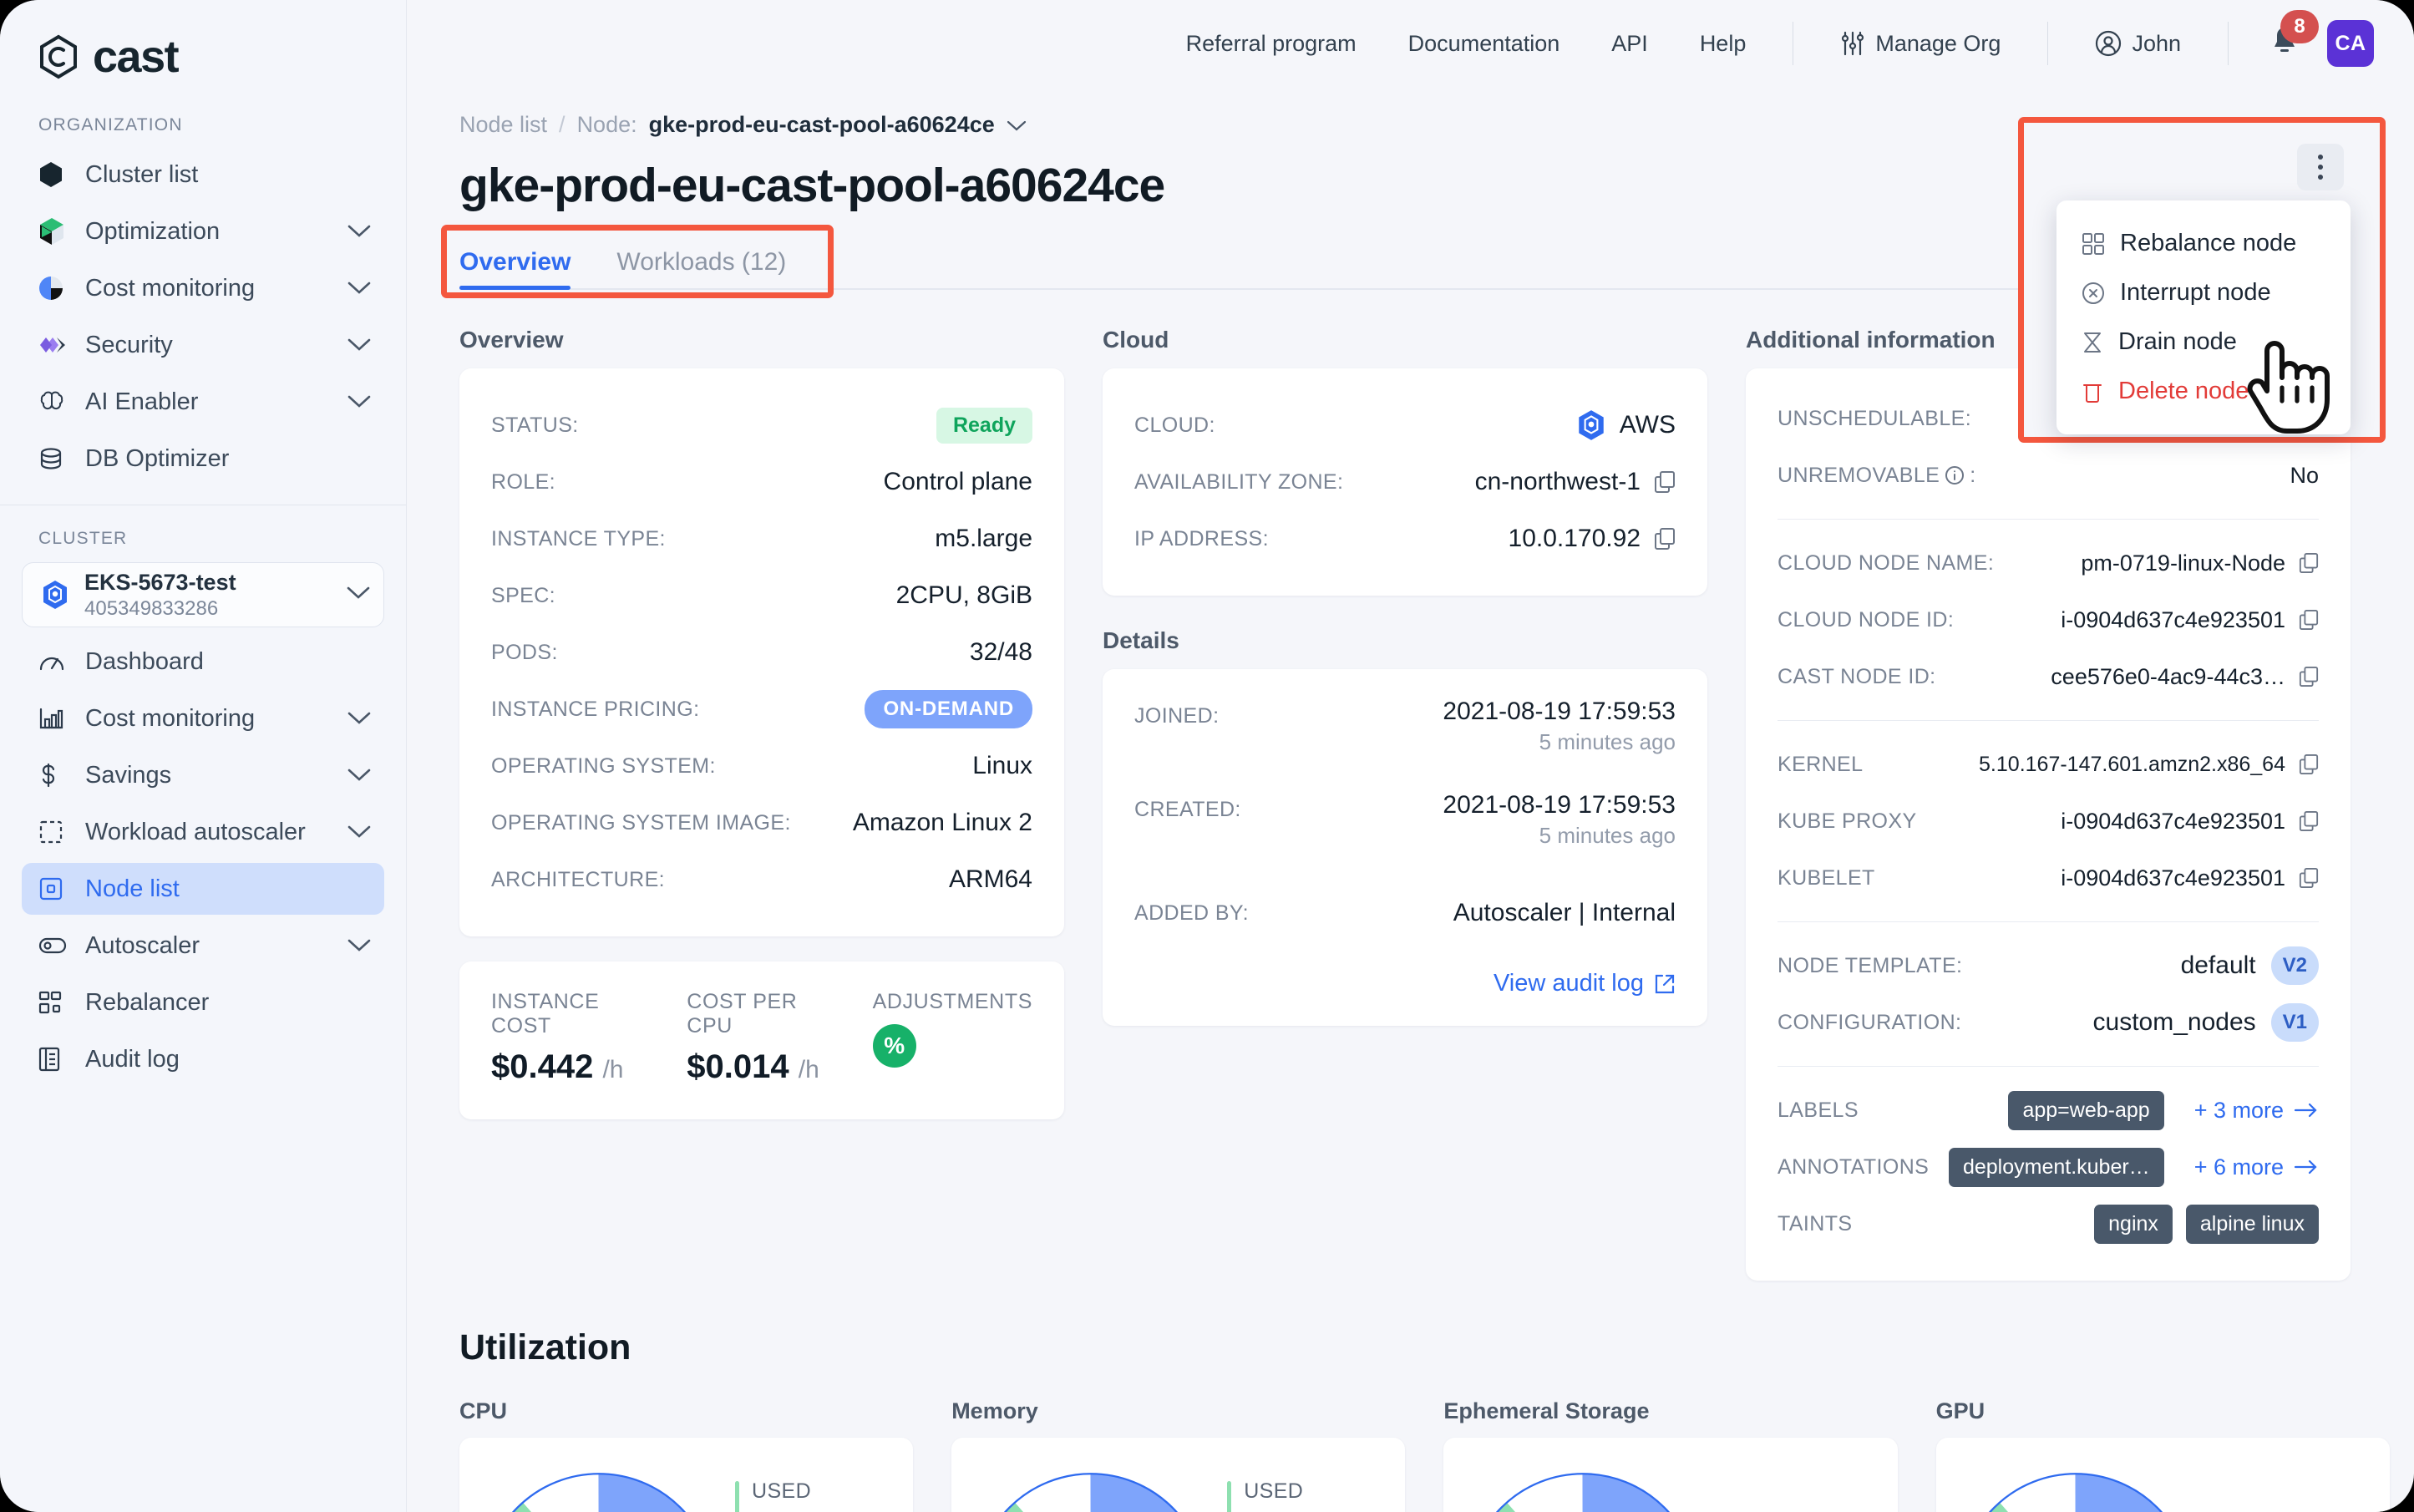 Image resolution: width=2414 pixels, height=1512 pixels. What do you see at coordinates (160, 582) in the screenshot?
I see `cluster-name: EKS-5673-test` at bounding box center [160, 582].